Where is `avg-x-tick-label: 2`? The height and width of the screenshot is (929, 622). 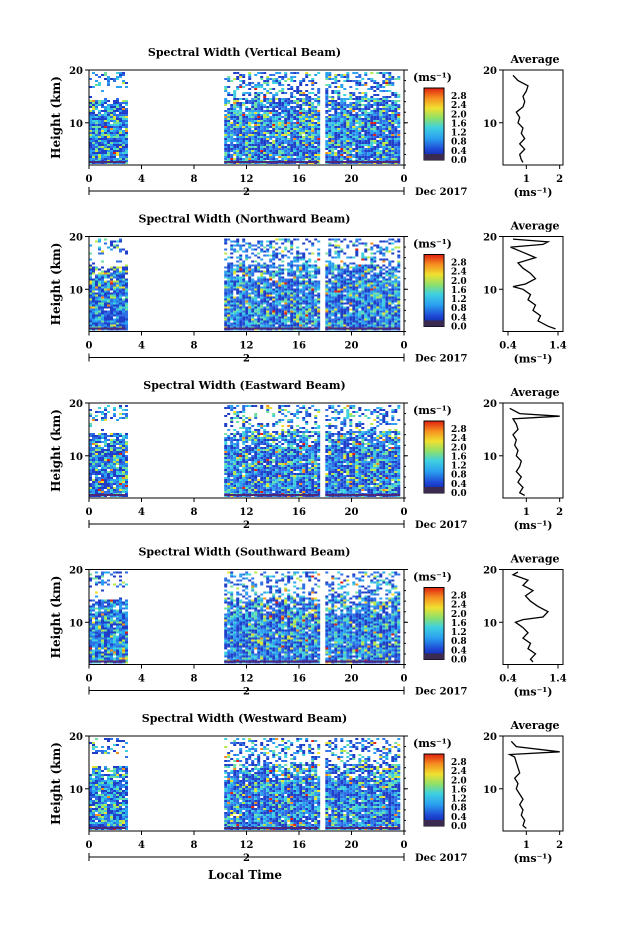 avg-x-tick-label: 2 is located at coordinates (559, 512).